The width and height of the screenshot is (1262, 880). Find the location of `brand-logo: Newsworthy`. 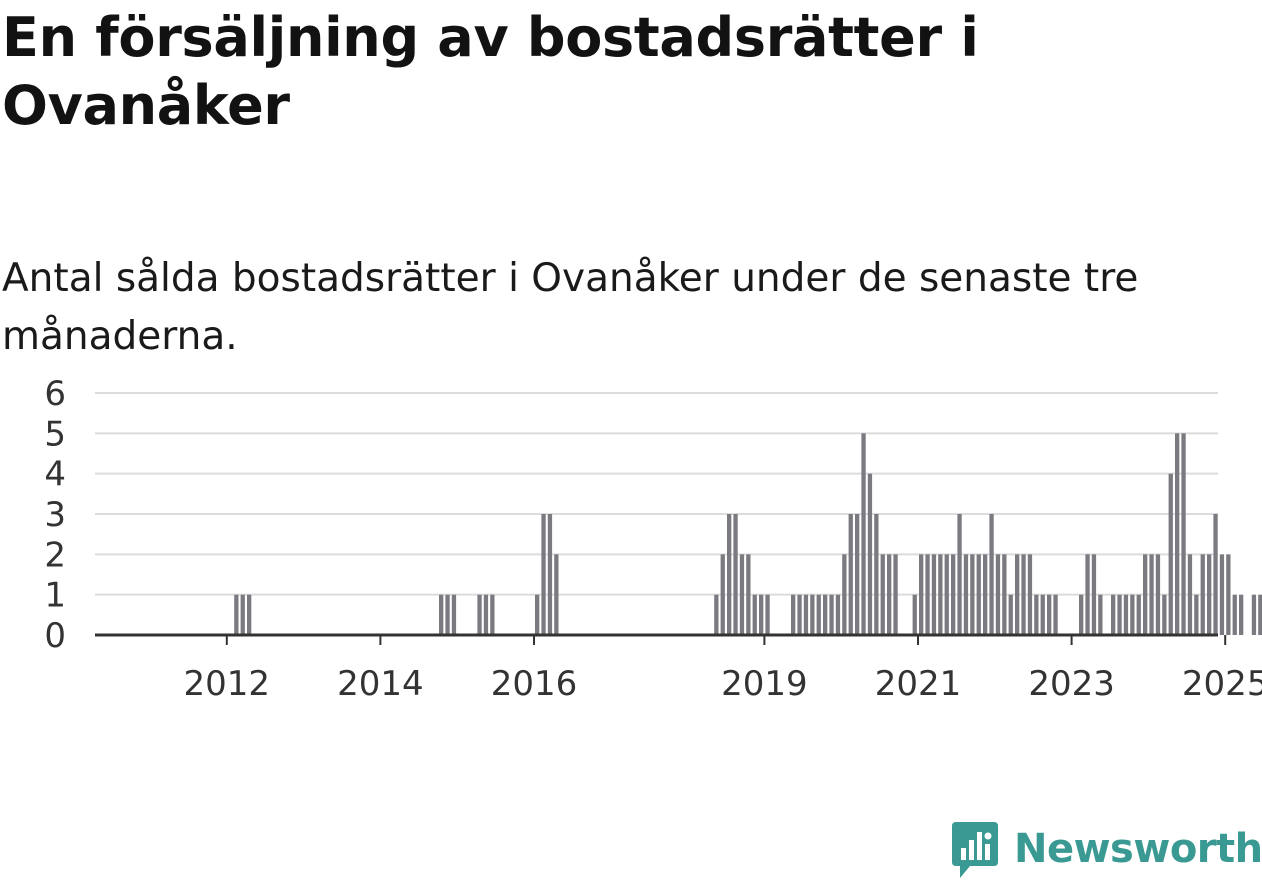

brand-logo: Newsworthy is located at coordinates (1106, 849).